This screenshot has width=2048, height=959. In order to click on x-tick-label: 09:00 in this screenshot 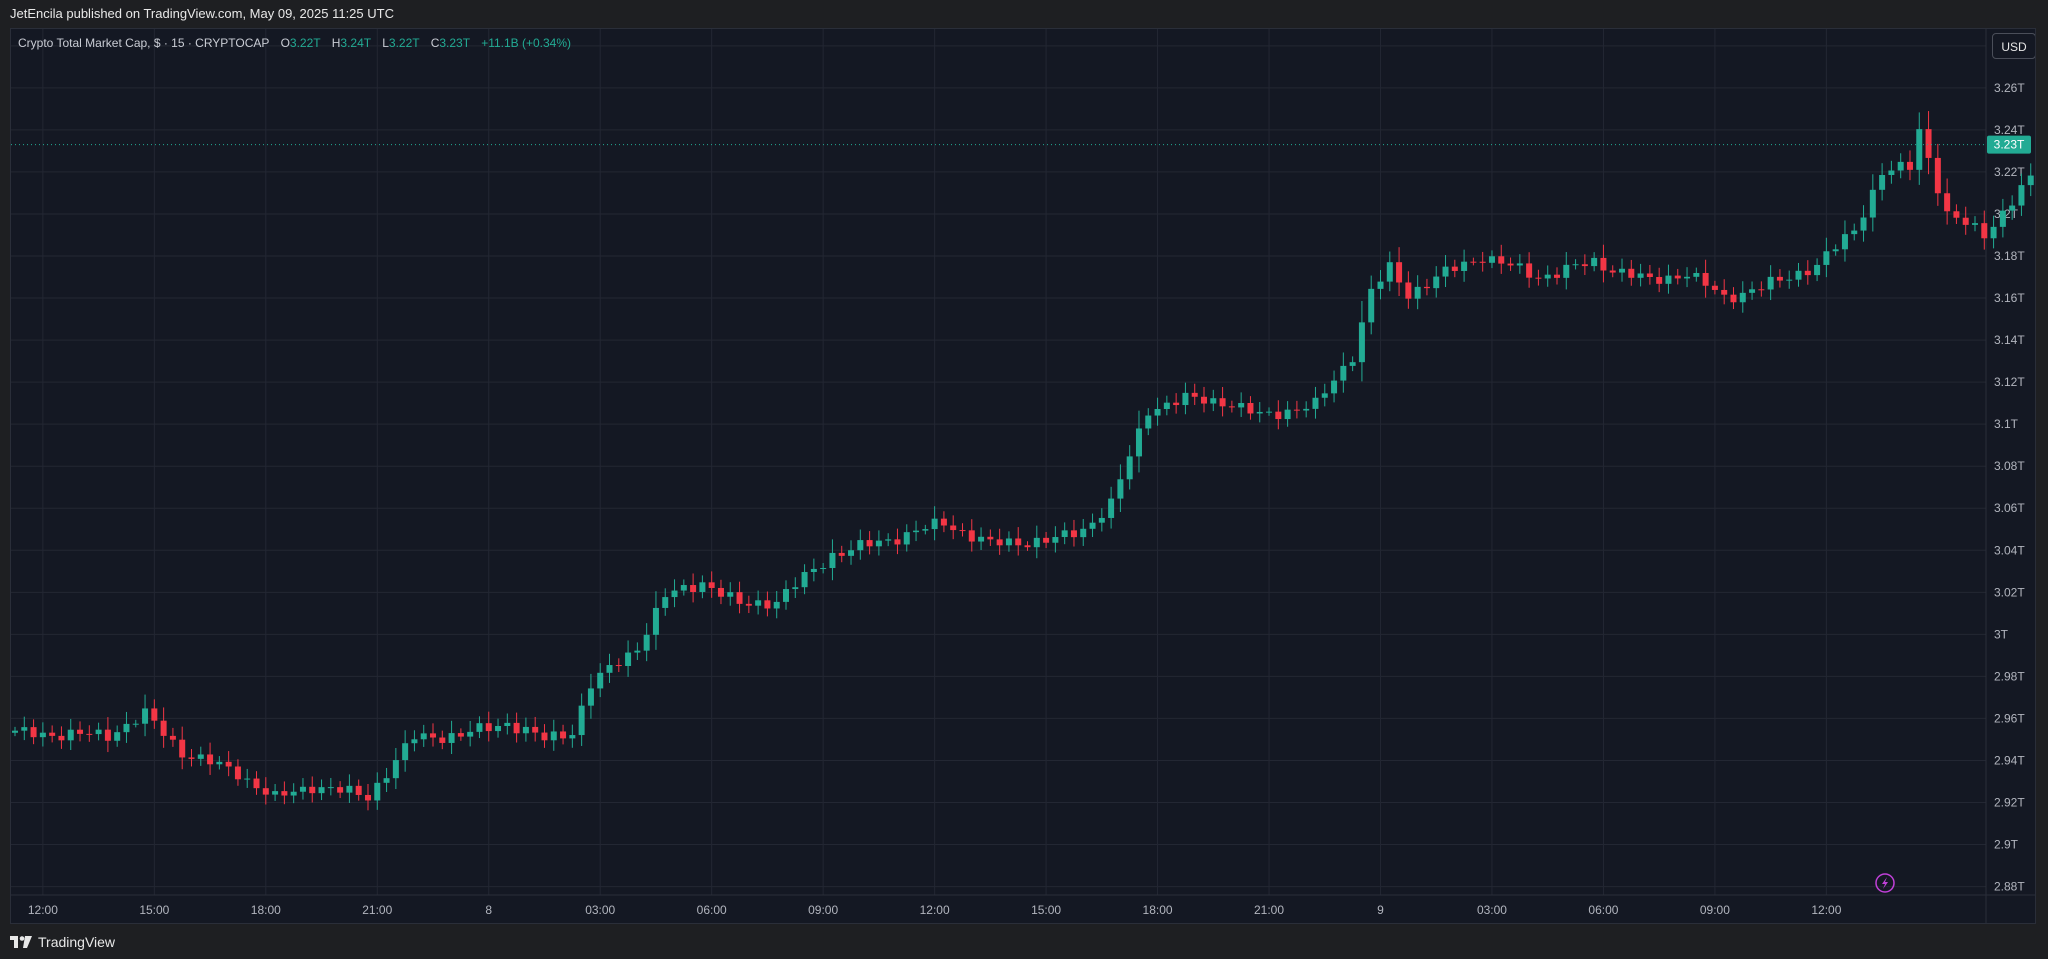, I will do `click(1715, 910)`.